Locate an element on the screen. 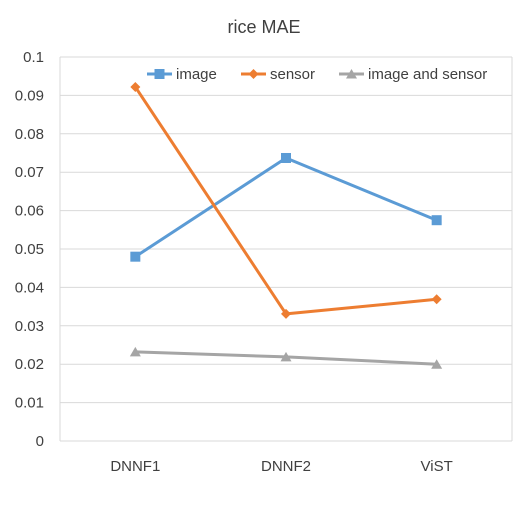  x-tick-label: ViST is located at coordinates (437, 466).